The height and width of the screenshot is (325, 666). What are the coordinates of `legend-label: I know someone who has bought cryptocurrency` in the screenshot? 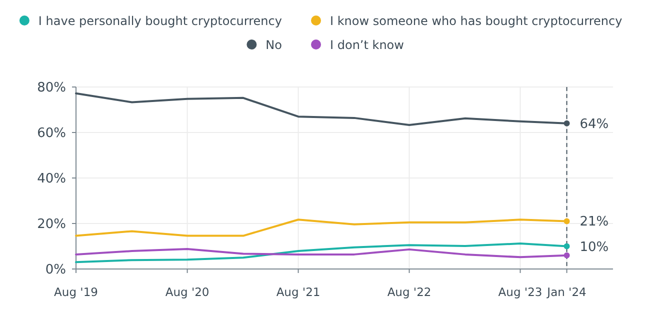 It's located at (476, 21).